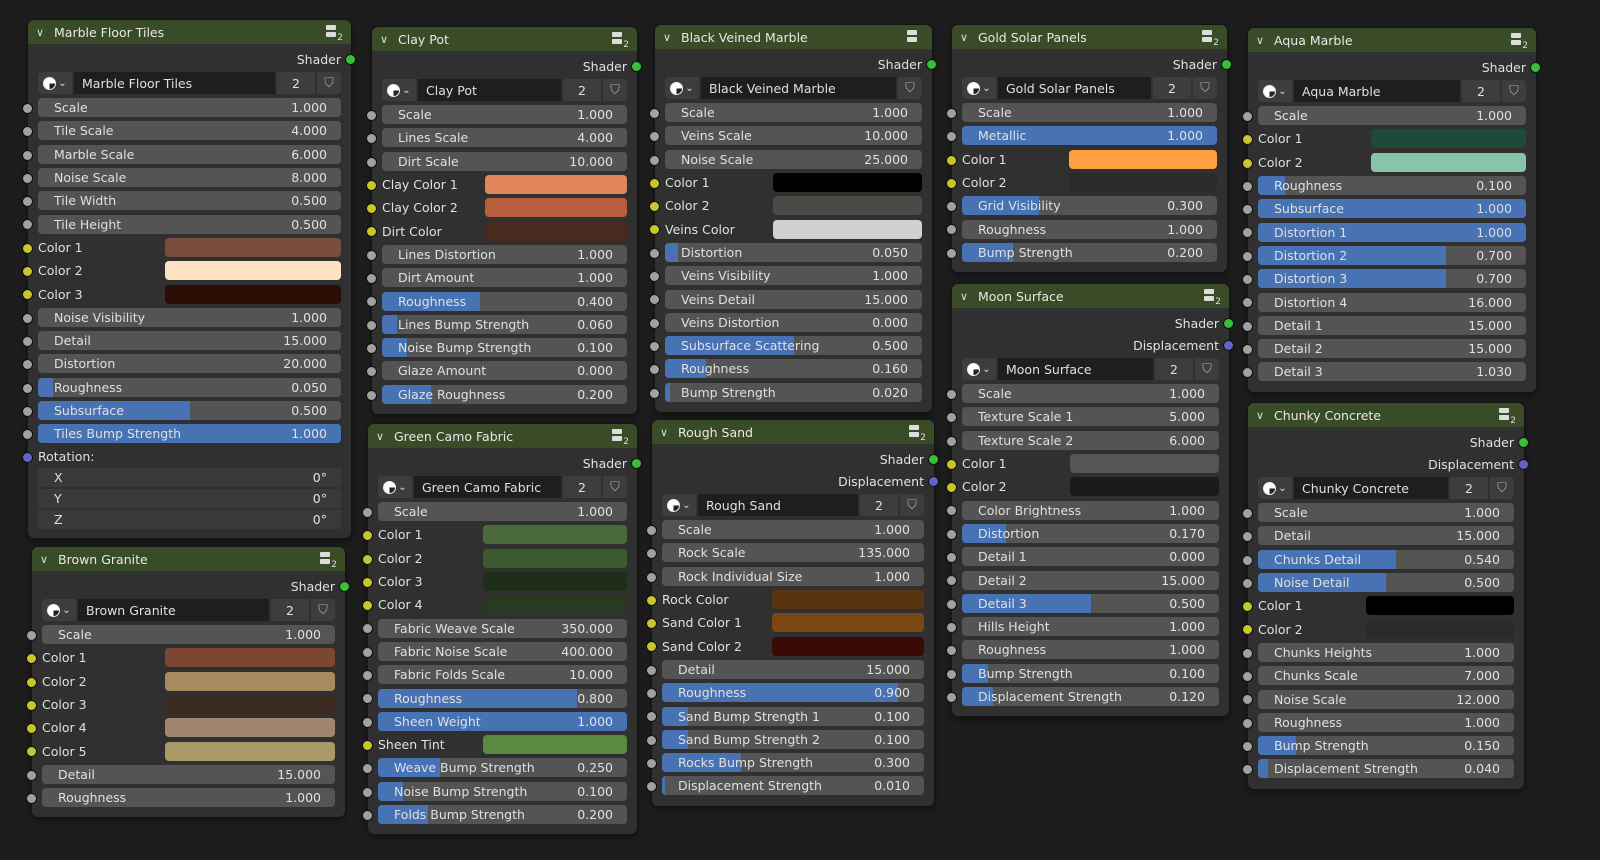  What do you see at coordinates (502, 791) in the screenshot?
I see `slider-field: Noise Bump Strength 0.100` at bounding box center [502, 791].